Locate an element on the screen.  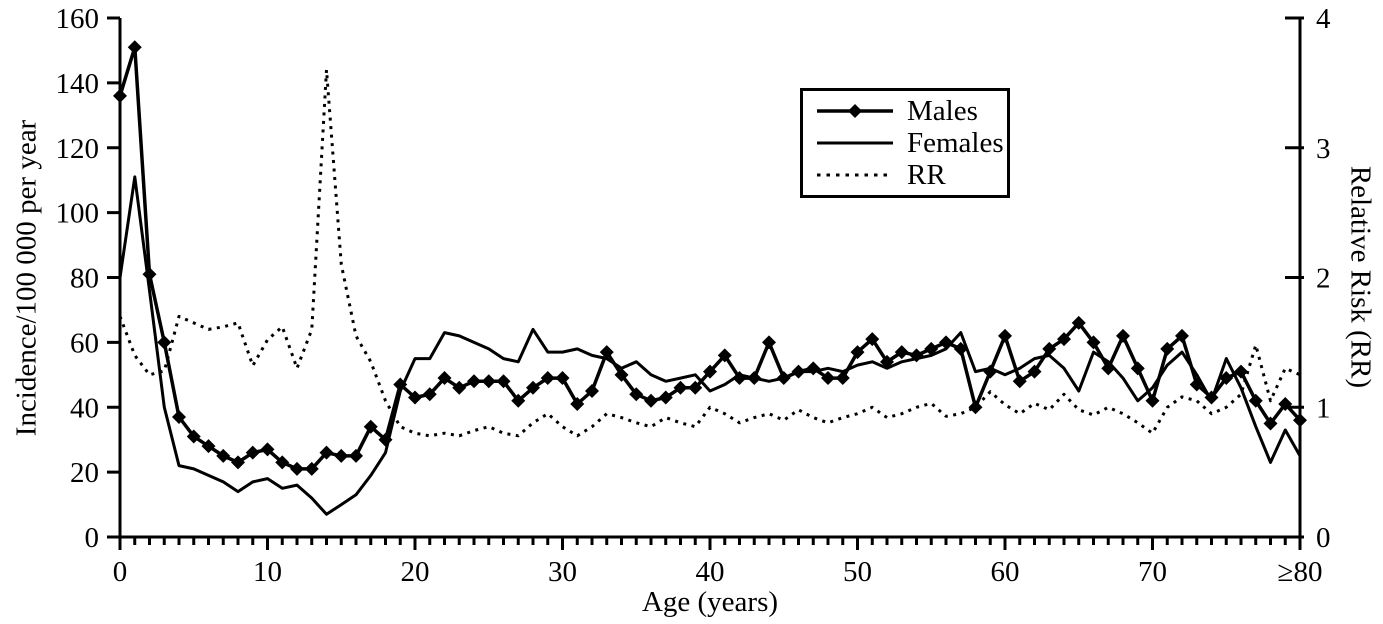
males-line-sample-icon is located at coordinates (855, 111).